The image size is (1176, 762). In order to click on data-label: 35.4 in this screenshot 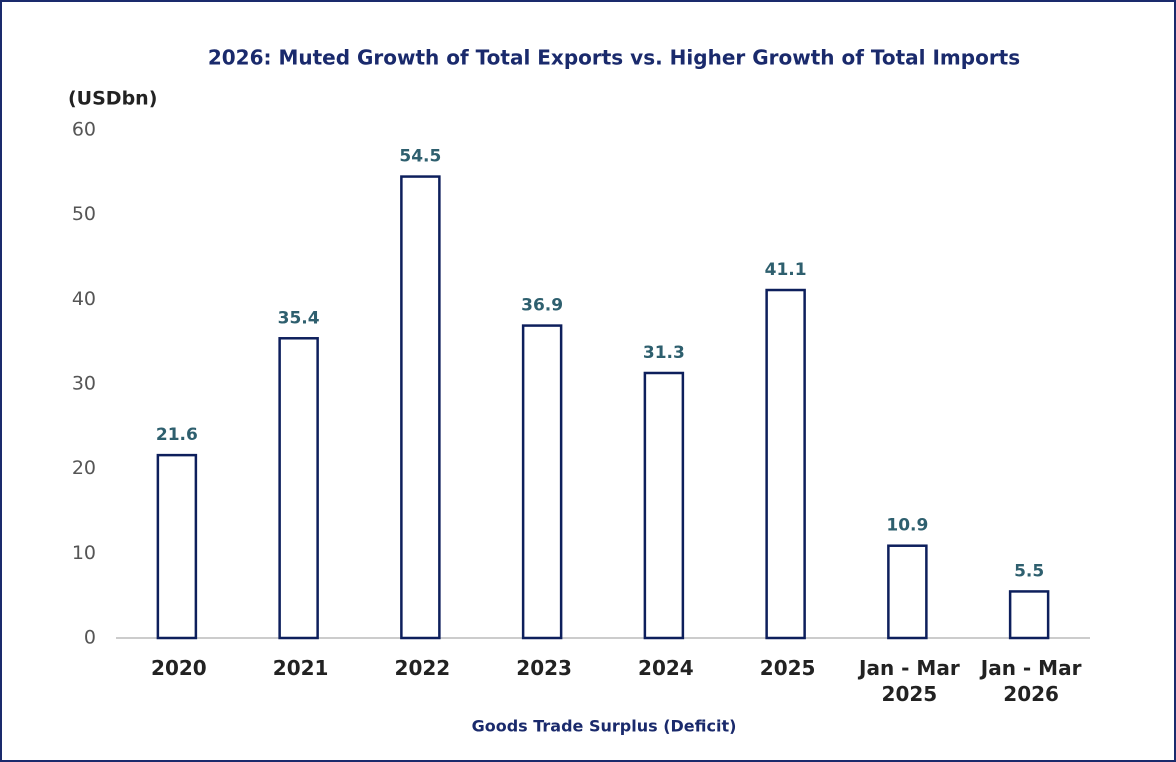, I will do `click(299, 318)`.